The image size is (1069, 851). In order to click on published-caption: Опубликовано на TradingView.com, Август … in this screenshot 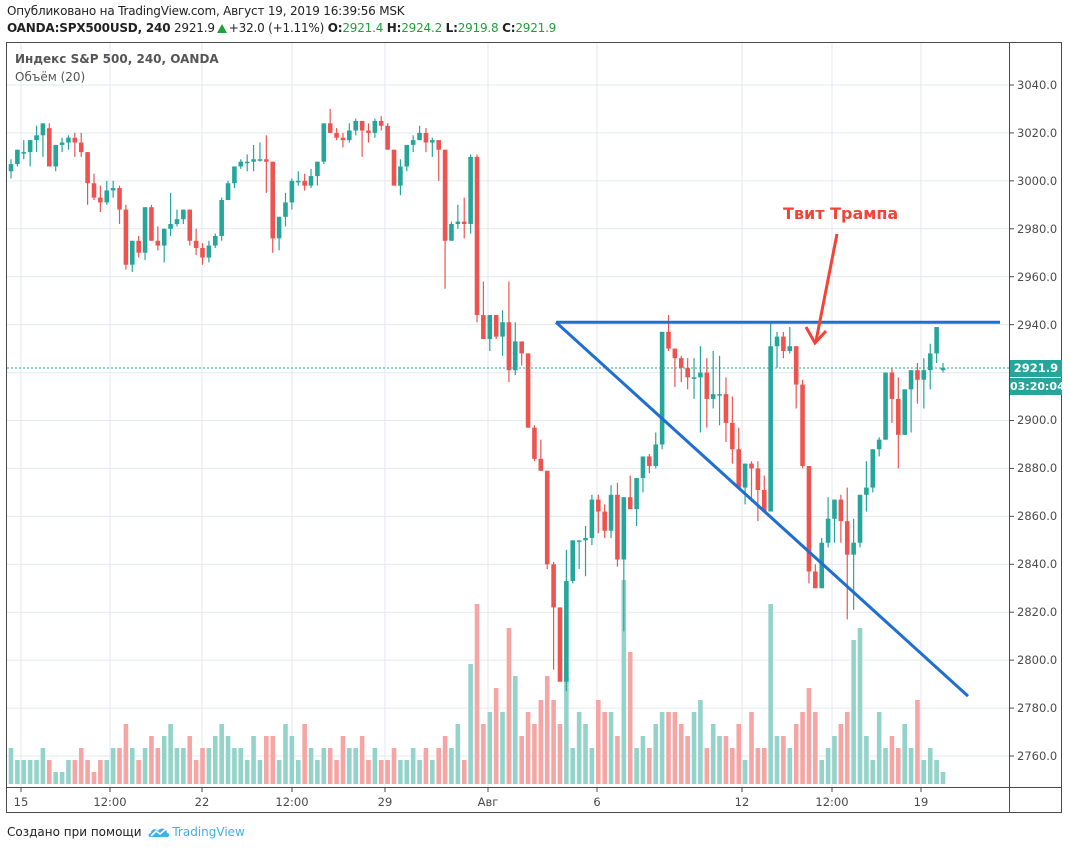, I will do `click(206, 11)`.